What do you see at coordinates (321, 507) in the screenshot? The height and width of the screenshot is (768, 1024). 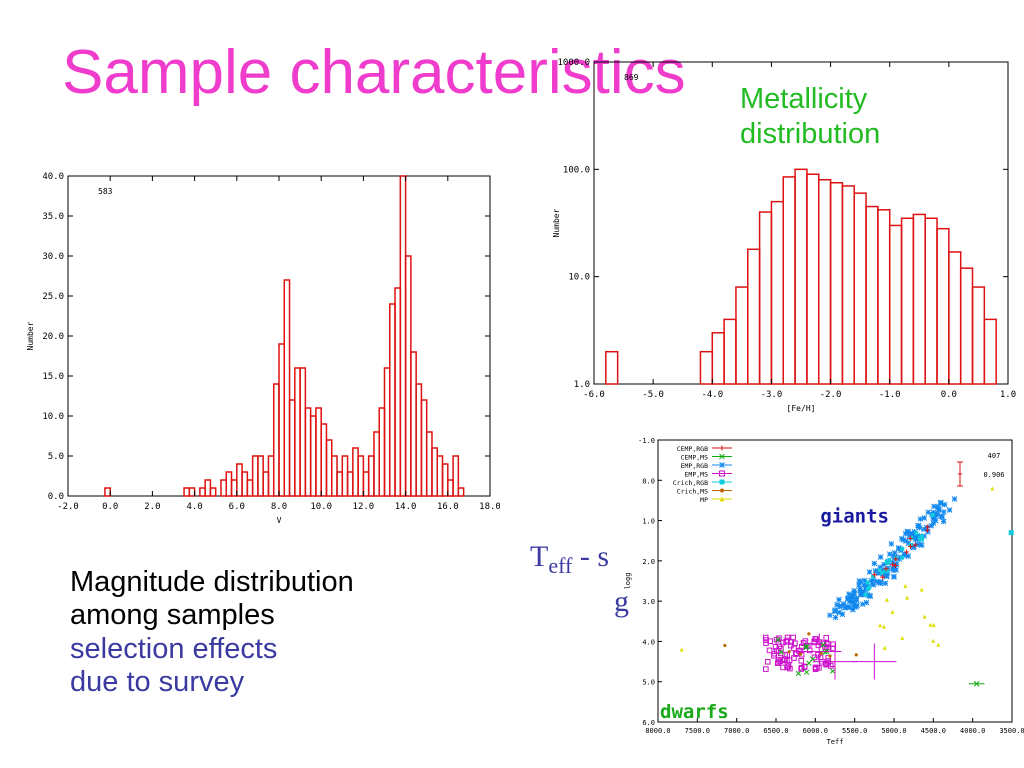 I see `x-tick-label: 10.0` at bounding box center [321, 507].